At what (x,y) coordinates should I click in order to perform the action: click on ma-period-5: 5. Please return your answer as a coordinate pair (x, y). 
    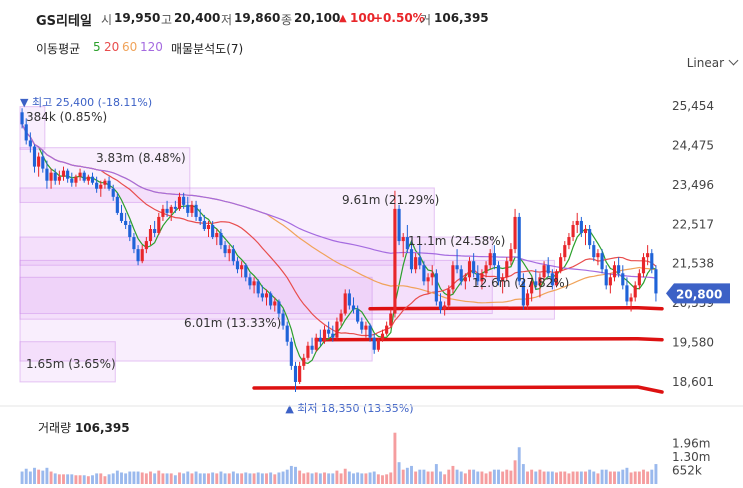
    Looking at the image, I should click on (97, 47).